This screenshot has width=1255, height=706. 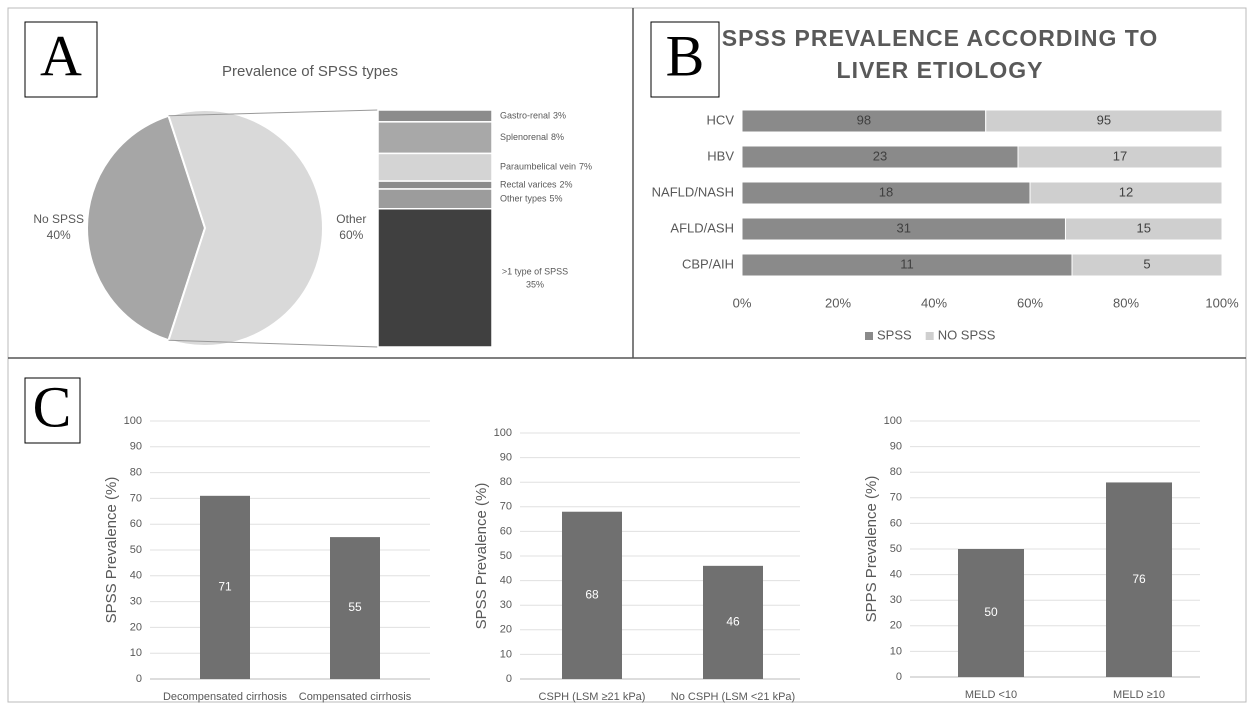 What do you see at coordinates (991, 695) in the screenshot?
I see `x-tick-label: MELD <10` at bounding box center [991, 695].